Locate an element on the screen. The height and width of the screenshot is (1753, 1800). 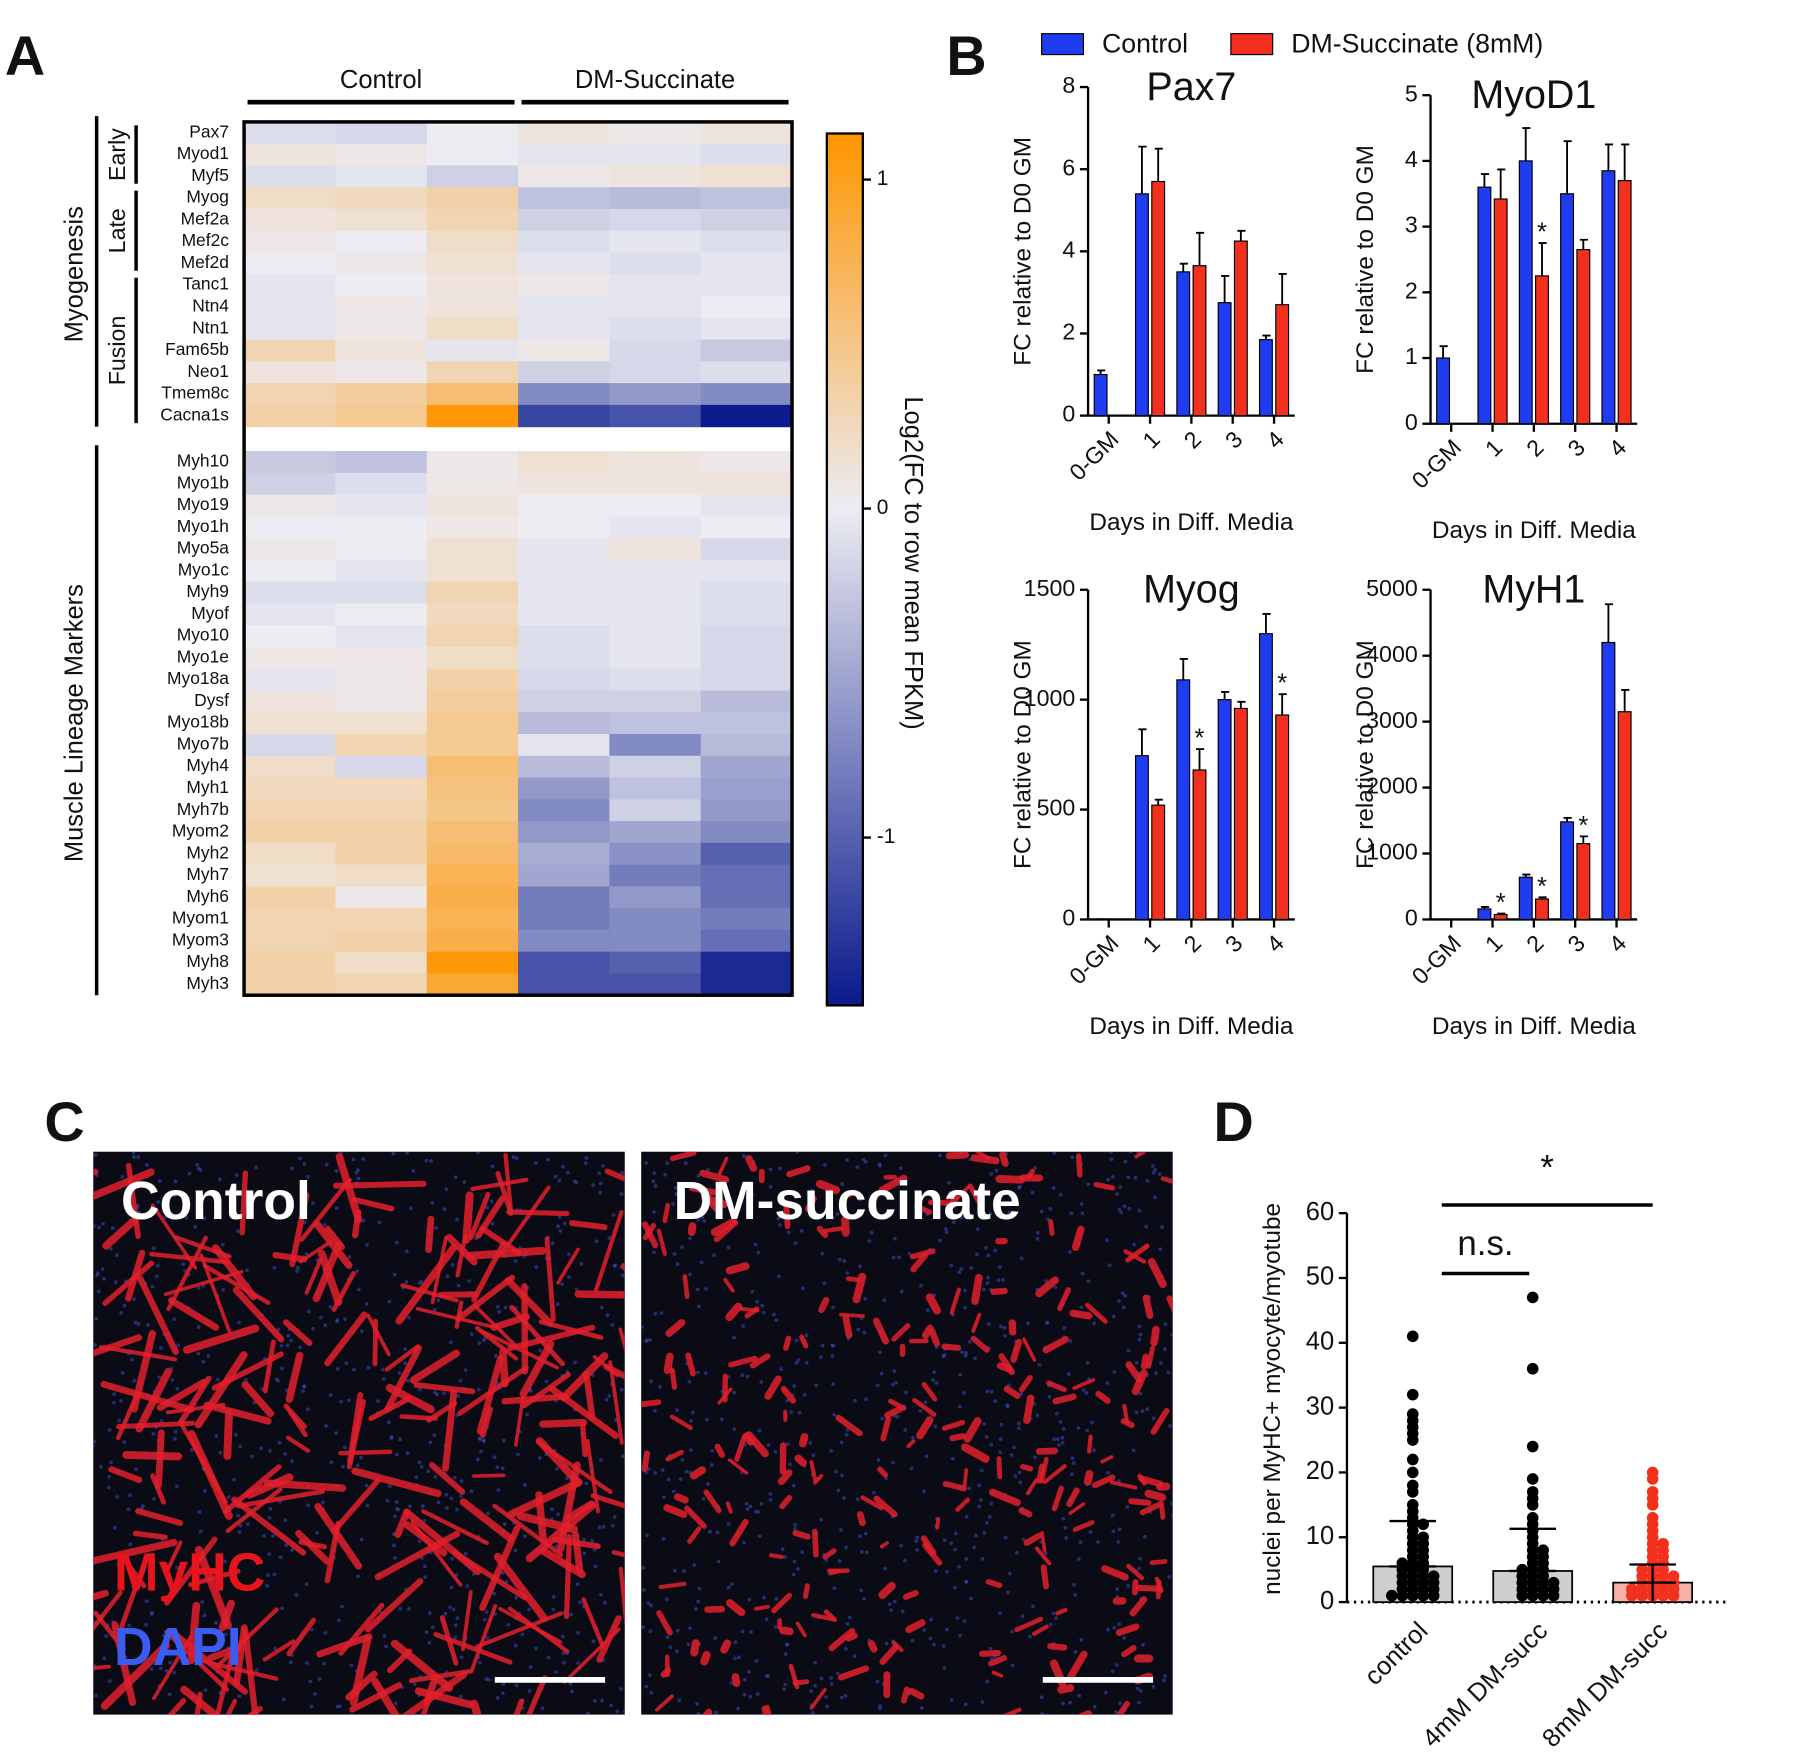
row-label: Myo1c is located at coordinates (204, 569).